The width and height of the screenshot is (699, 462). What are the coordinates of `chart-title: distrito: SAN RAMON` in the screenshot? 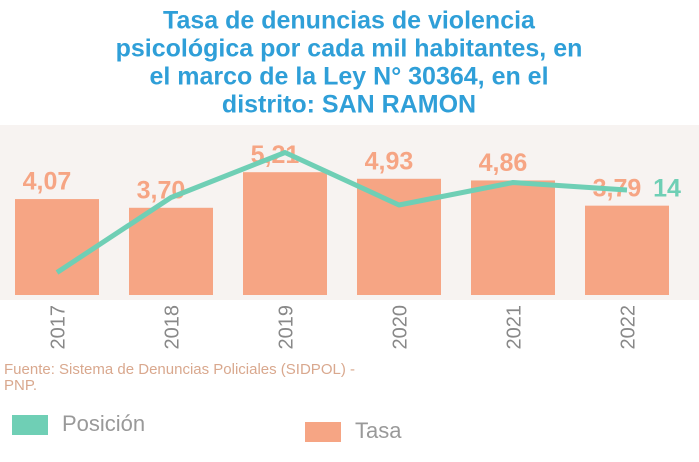 It's located at (349, 105).